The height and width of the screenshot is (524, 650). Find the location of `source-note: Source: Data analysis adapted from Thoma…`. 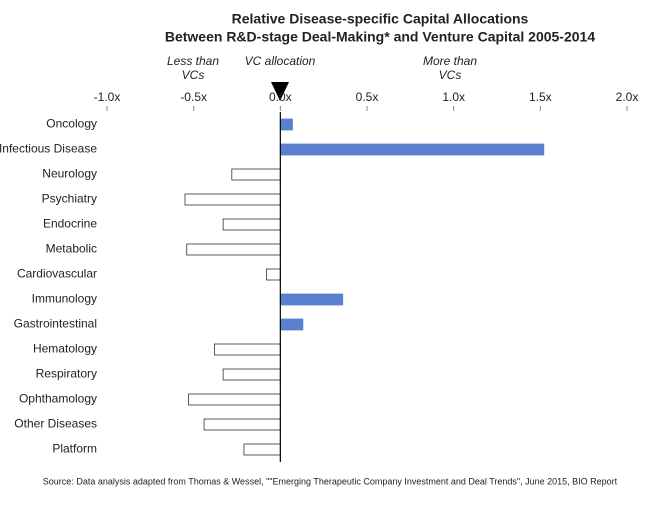

source-note: Source: Data analysis adapted from Thoma… is located at coordinates (330, 481).